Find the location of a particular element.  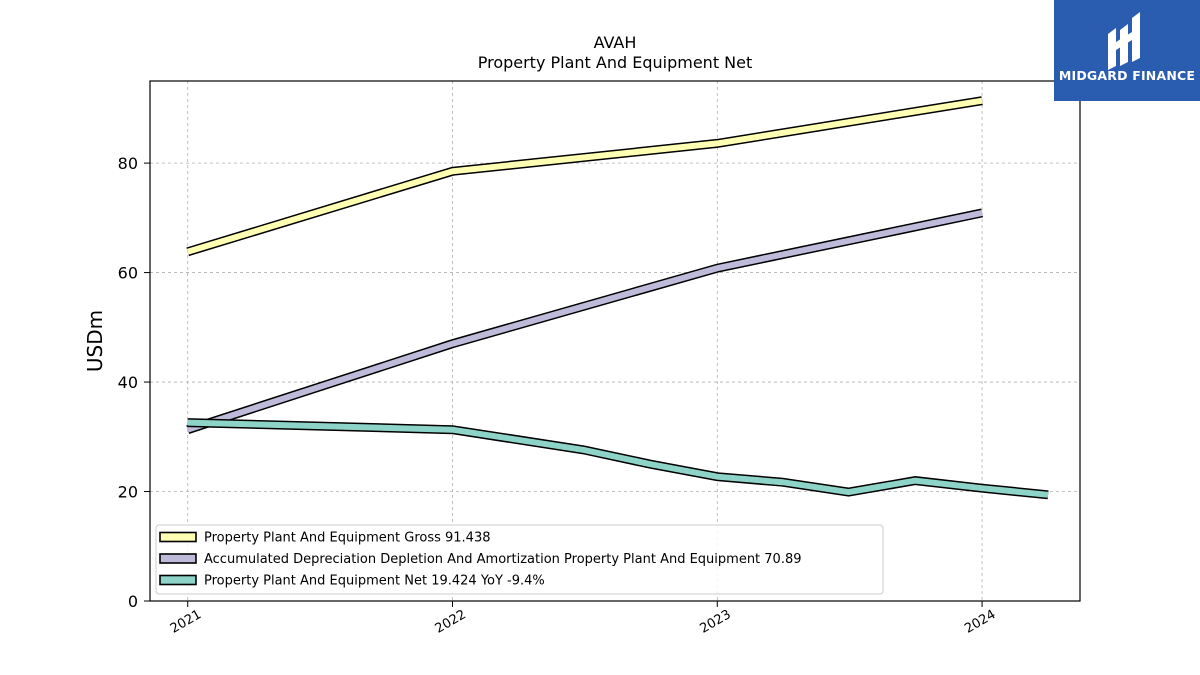

x-tick-label: 2022 is located at coordinates (451, 622).